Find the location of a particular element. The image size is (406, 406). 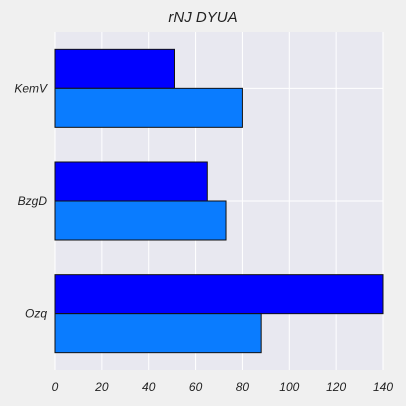

x-tick-label-0: 0 is located at coordinates (55, 387).